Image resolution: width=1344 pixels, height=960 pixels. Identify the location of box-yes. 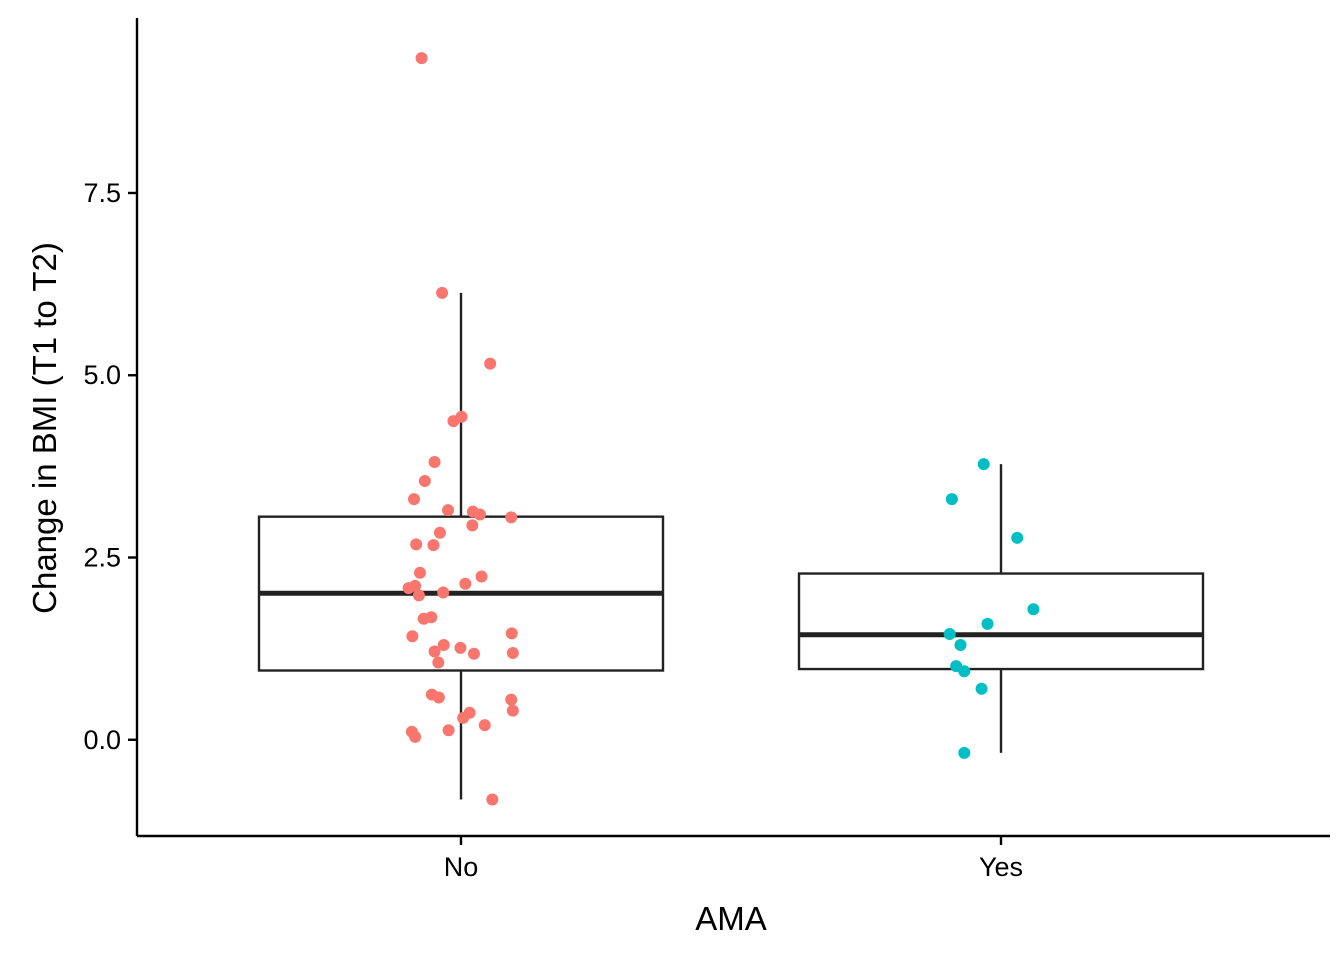
(1001, 621).